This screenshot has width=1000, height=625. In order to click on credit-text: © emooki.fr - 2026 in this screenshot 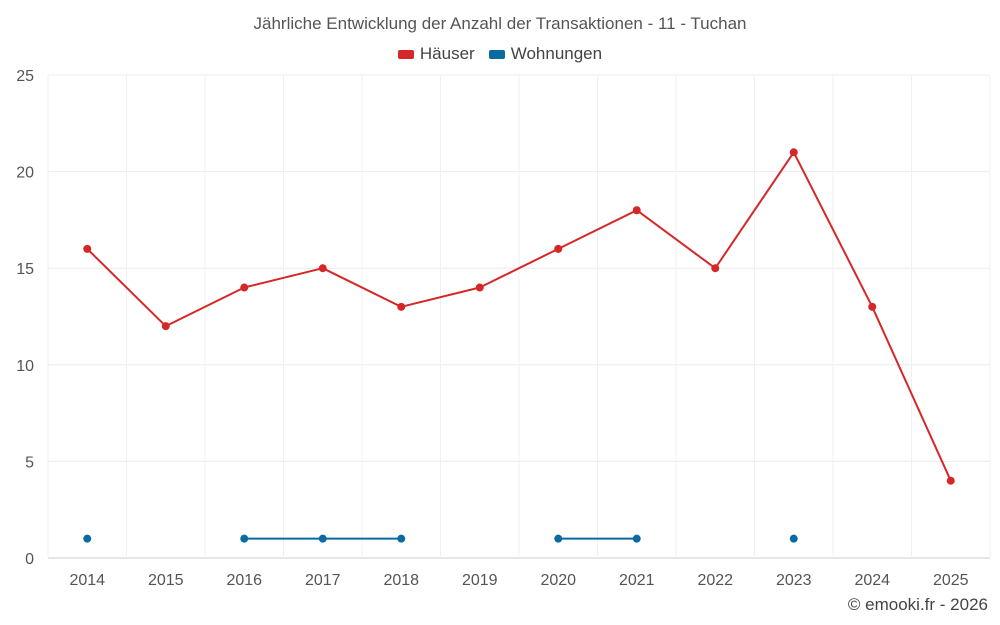, I will do `click(917, 604)`.